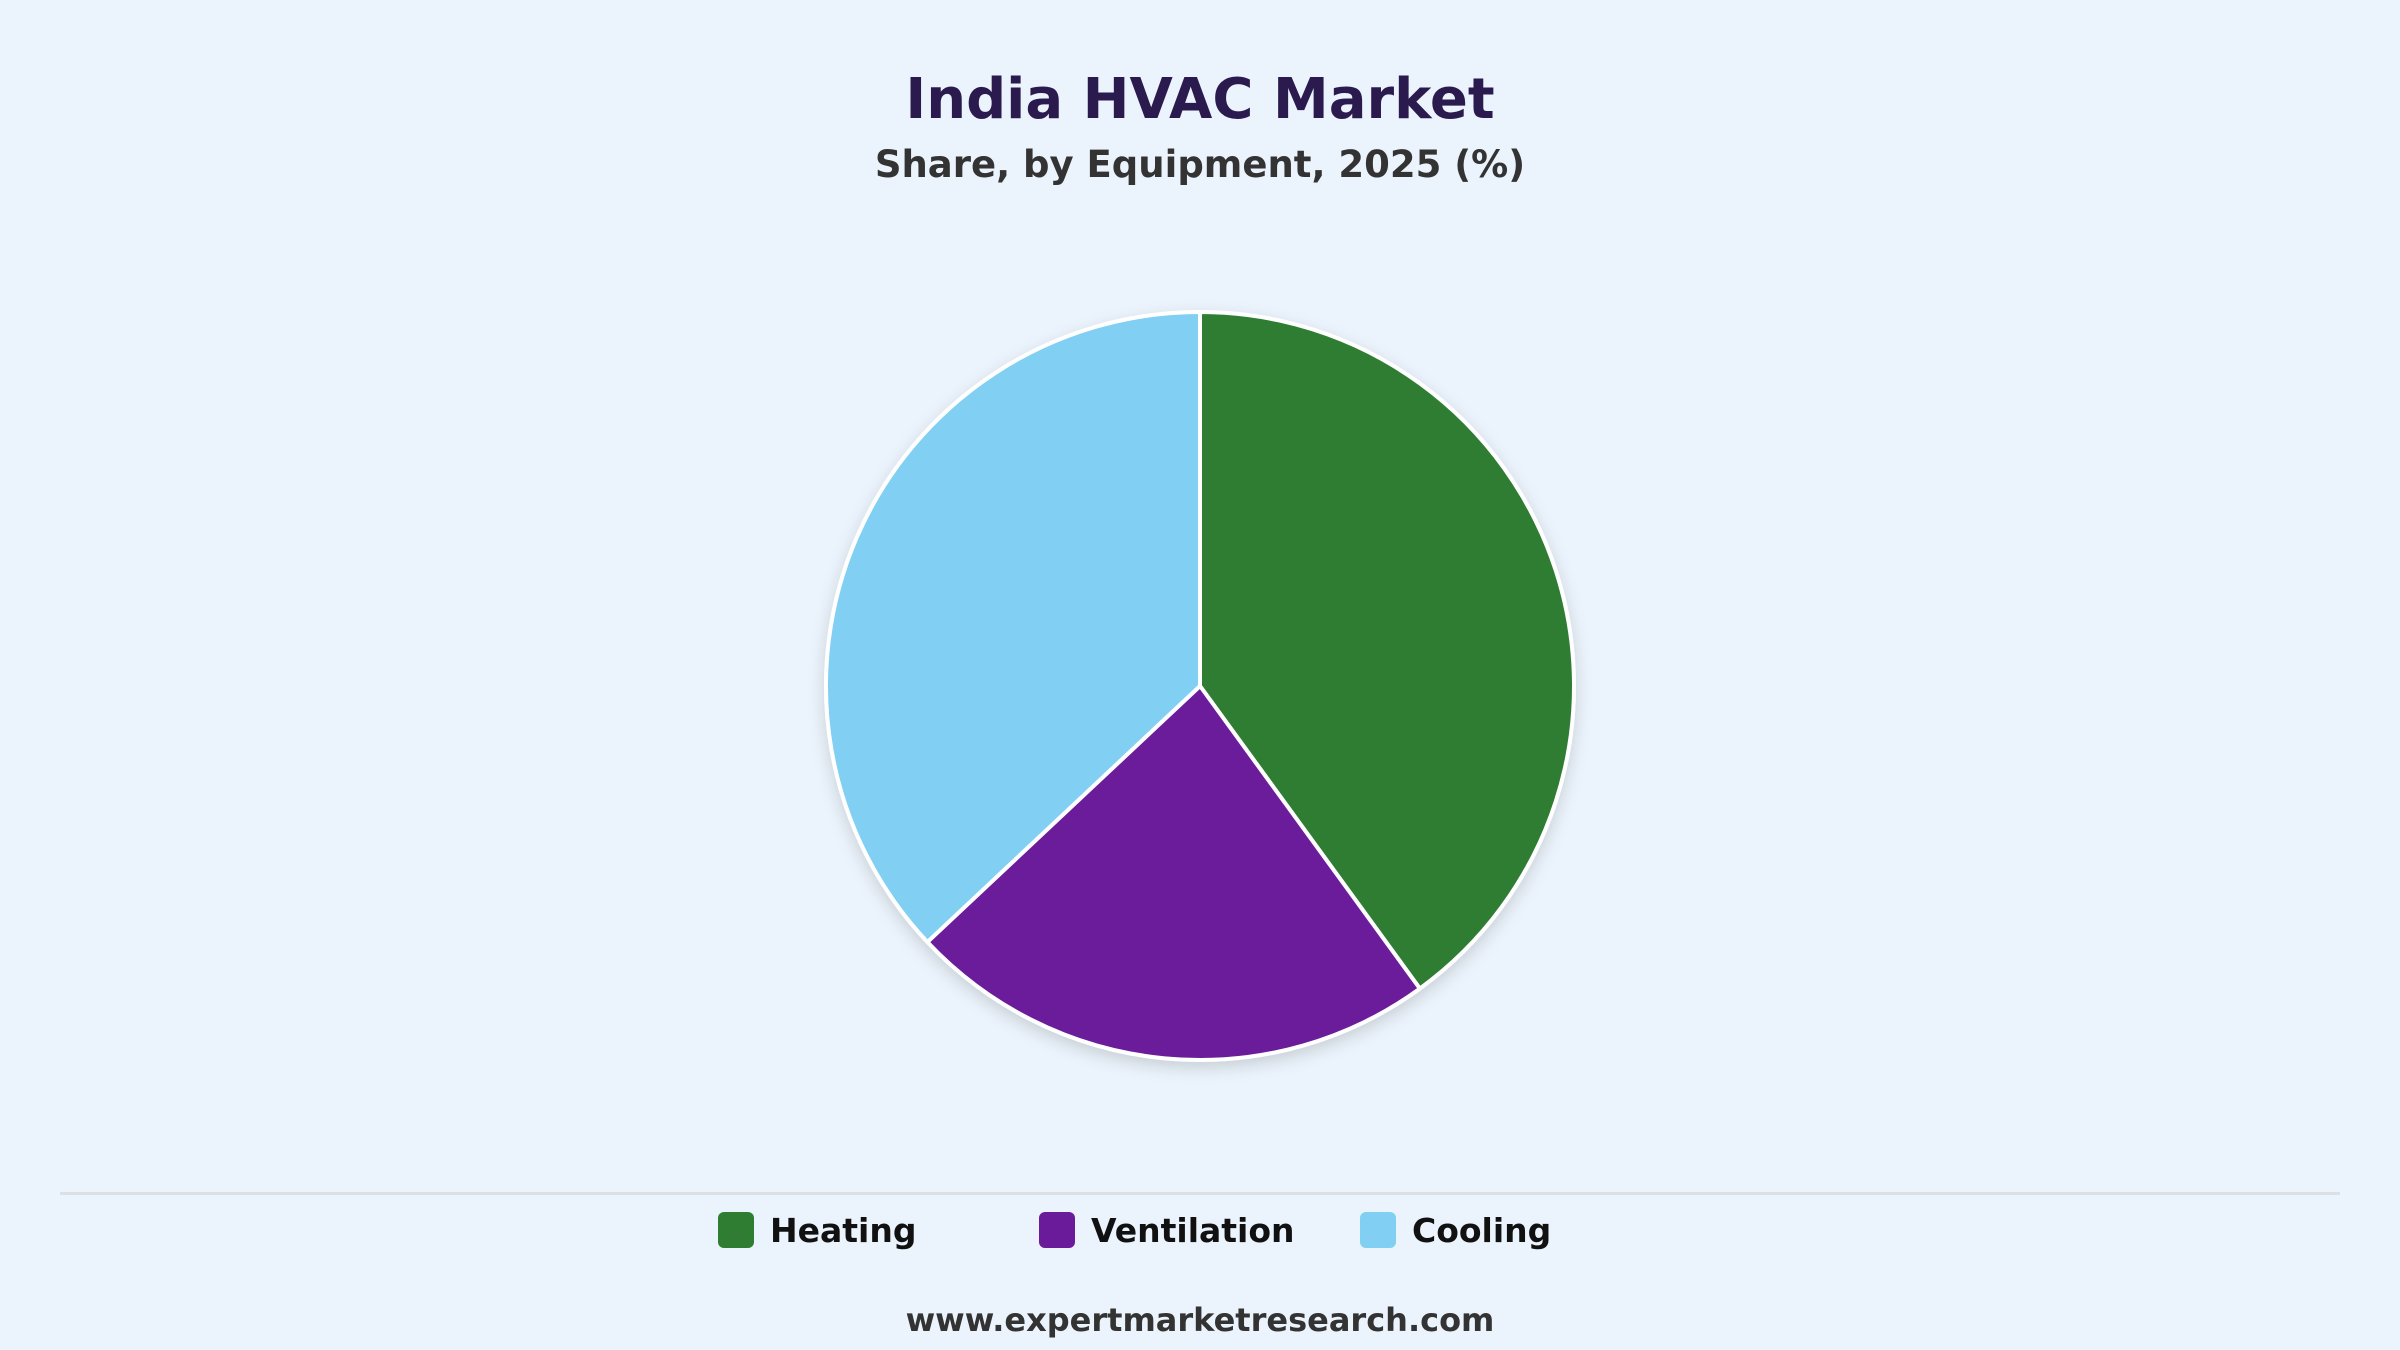 Image resolution: width=2400 pixels, height=1350 pixels. I want to click on legend: Heating Ventilation Cooling, so click(1200, 1230).